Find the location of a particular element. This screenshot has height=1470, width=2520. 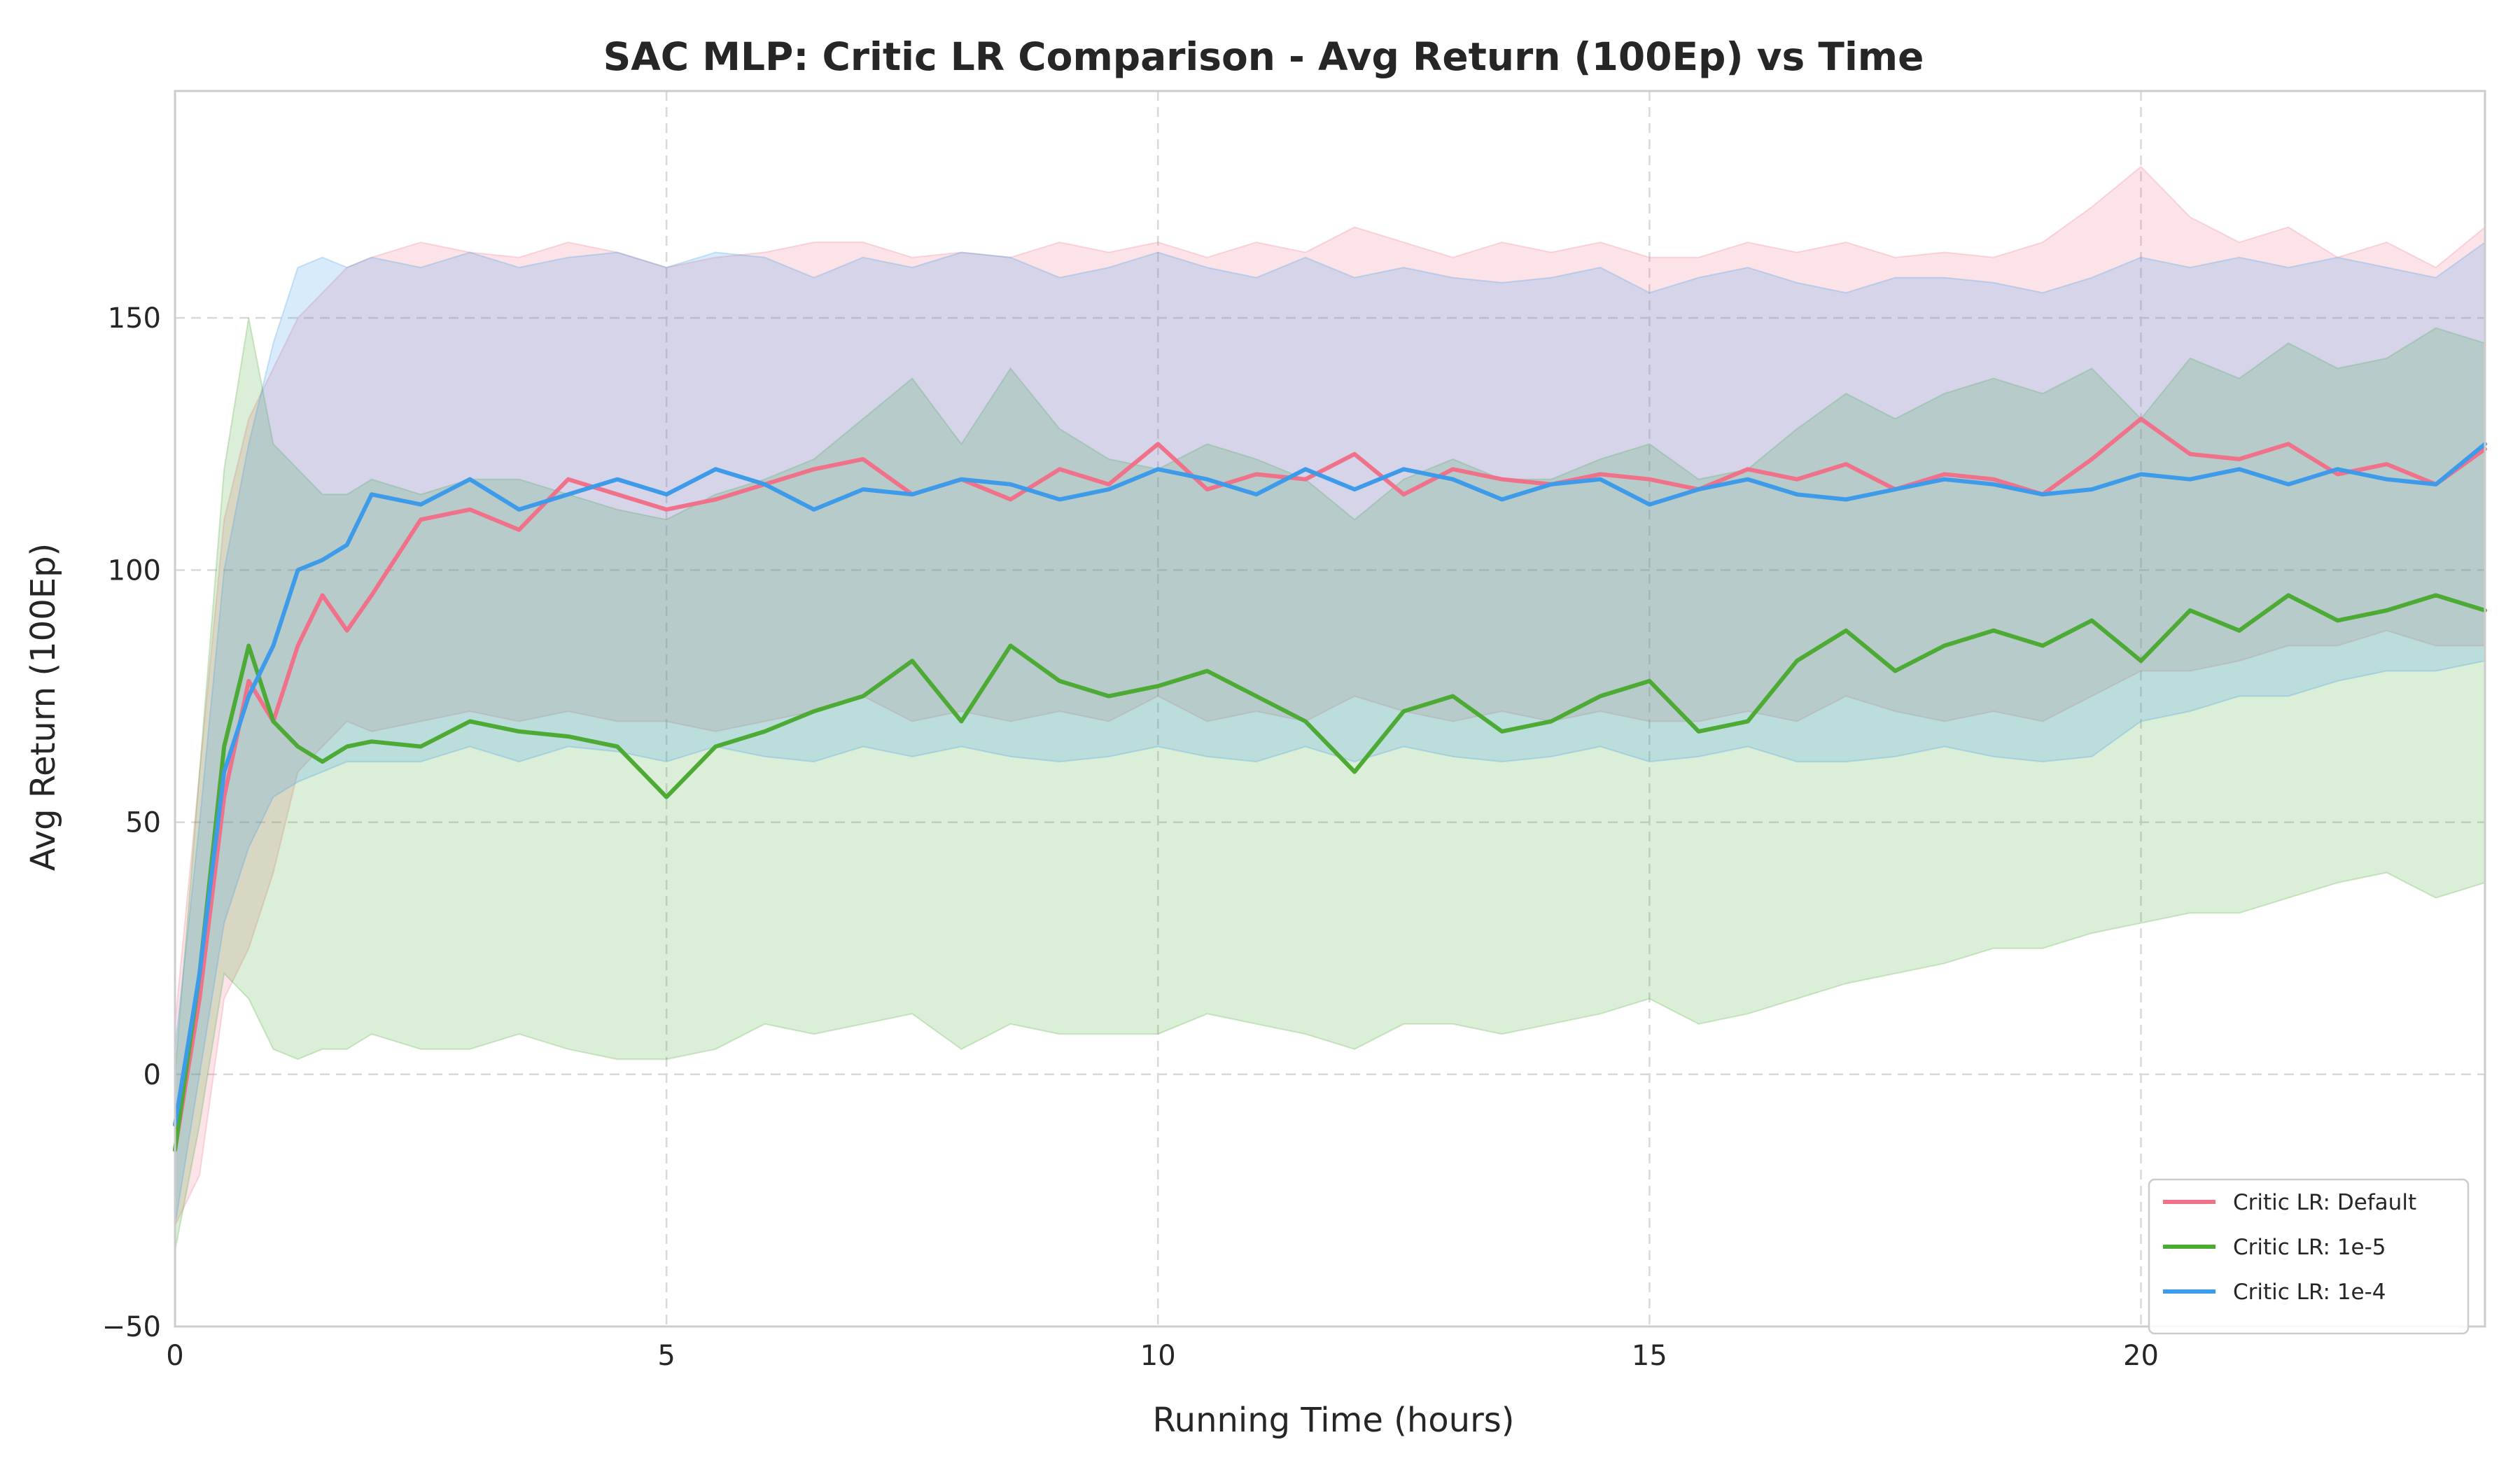

x-tick-label: 15 is located at coordinates (1649, 1356).